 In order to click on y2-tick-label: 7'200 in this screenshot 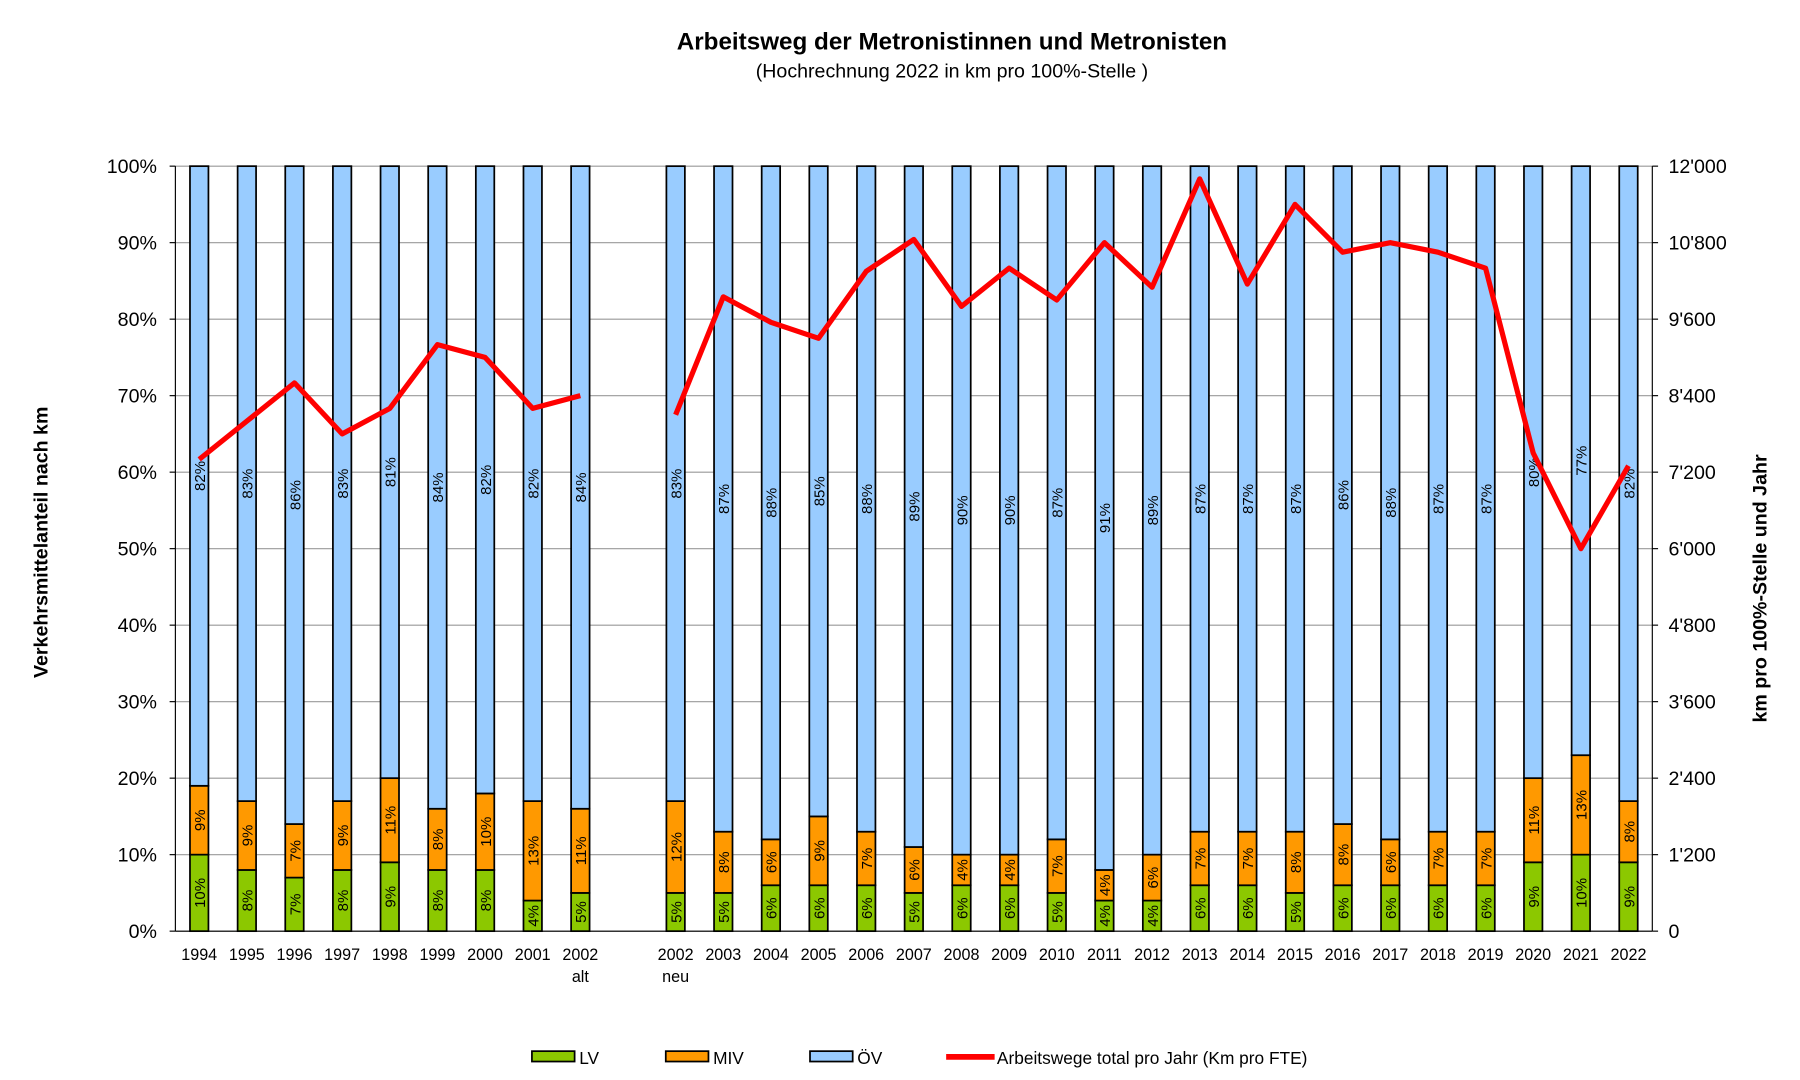, I will do `click(1691, 473)`.